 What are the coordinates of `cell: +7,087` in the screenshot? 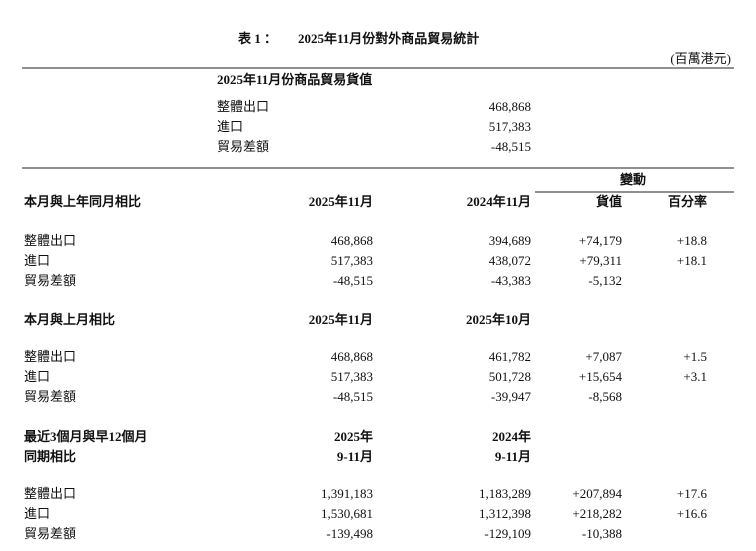 It's located at (603, 356).